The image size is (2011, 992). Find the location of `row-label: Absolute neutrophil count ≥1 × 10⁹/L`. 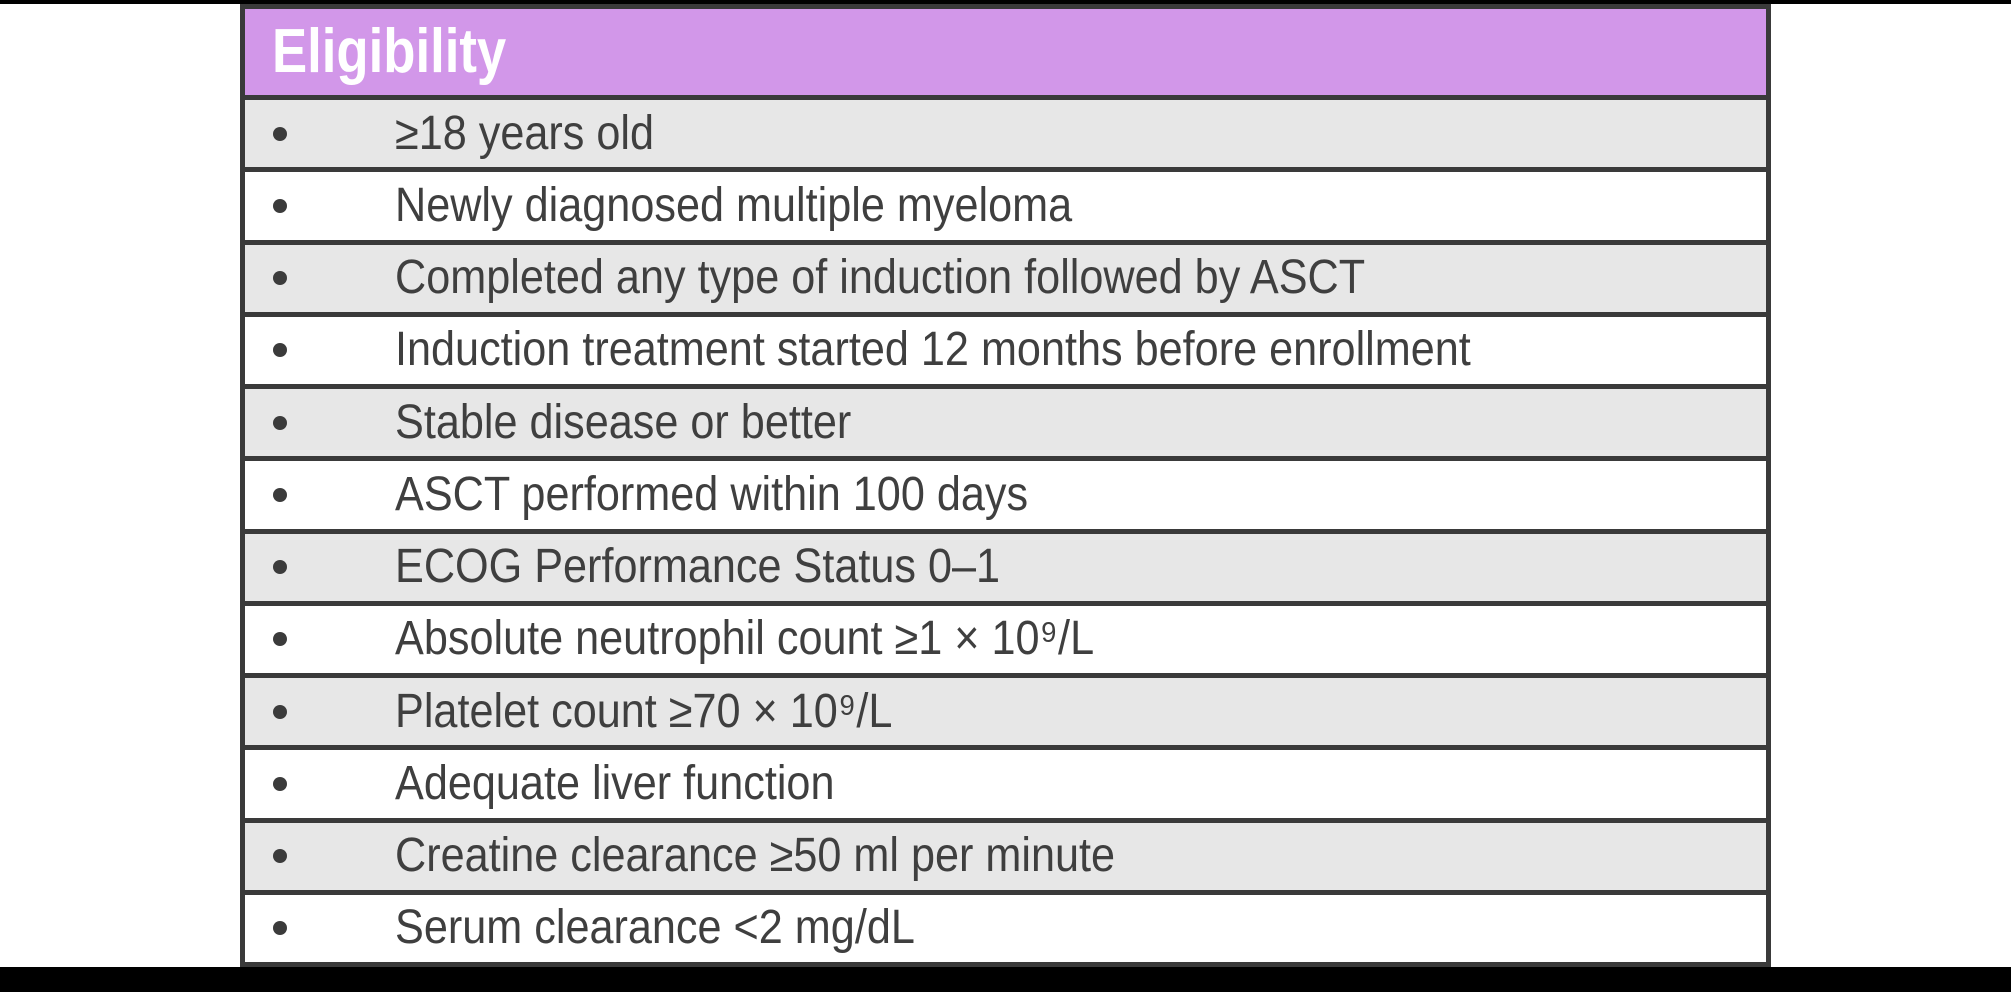

row-label: Absolute neutrophil count ≥1 × 10⁹/L is located at coordinates (745, 639).